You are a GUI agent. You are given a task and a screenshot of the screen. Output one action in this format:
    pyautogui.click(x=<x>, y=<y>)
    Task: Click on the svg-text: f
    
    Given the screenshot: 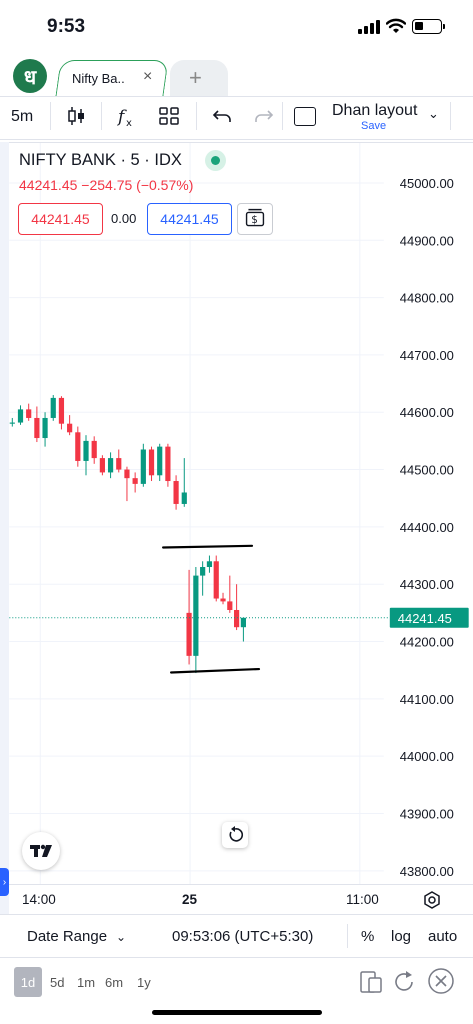 What is the action you would take?
    pyautogui.click(x=121, y=117)
    